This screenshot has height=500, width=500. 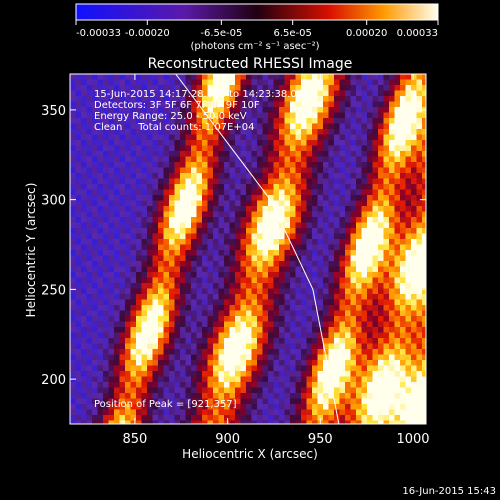 I want to click on y-tick-label: 250, so click(x=53, y=290).